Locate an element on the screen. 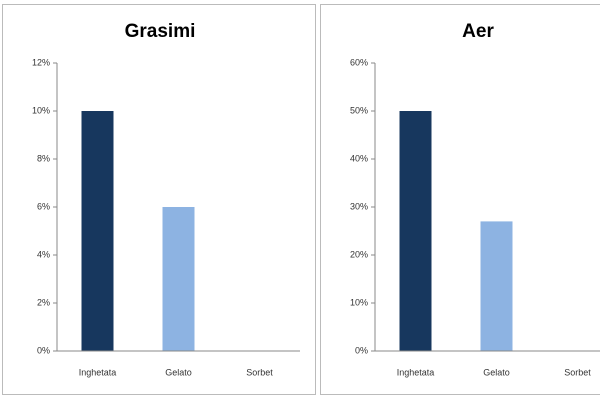 The image size is (600, 400). y-tick-label: 60% is located at coordinates (359, 62).